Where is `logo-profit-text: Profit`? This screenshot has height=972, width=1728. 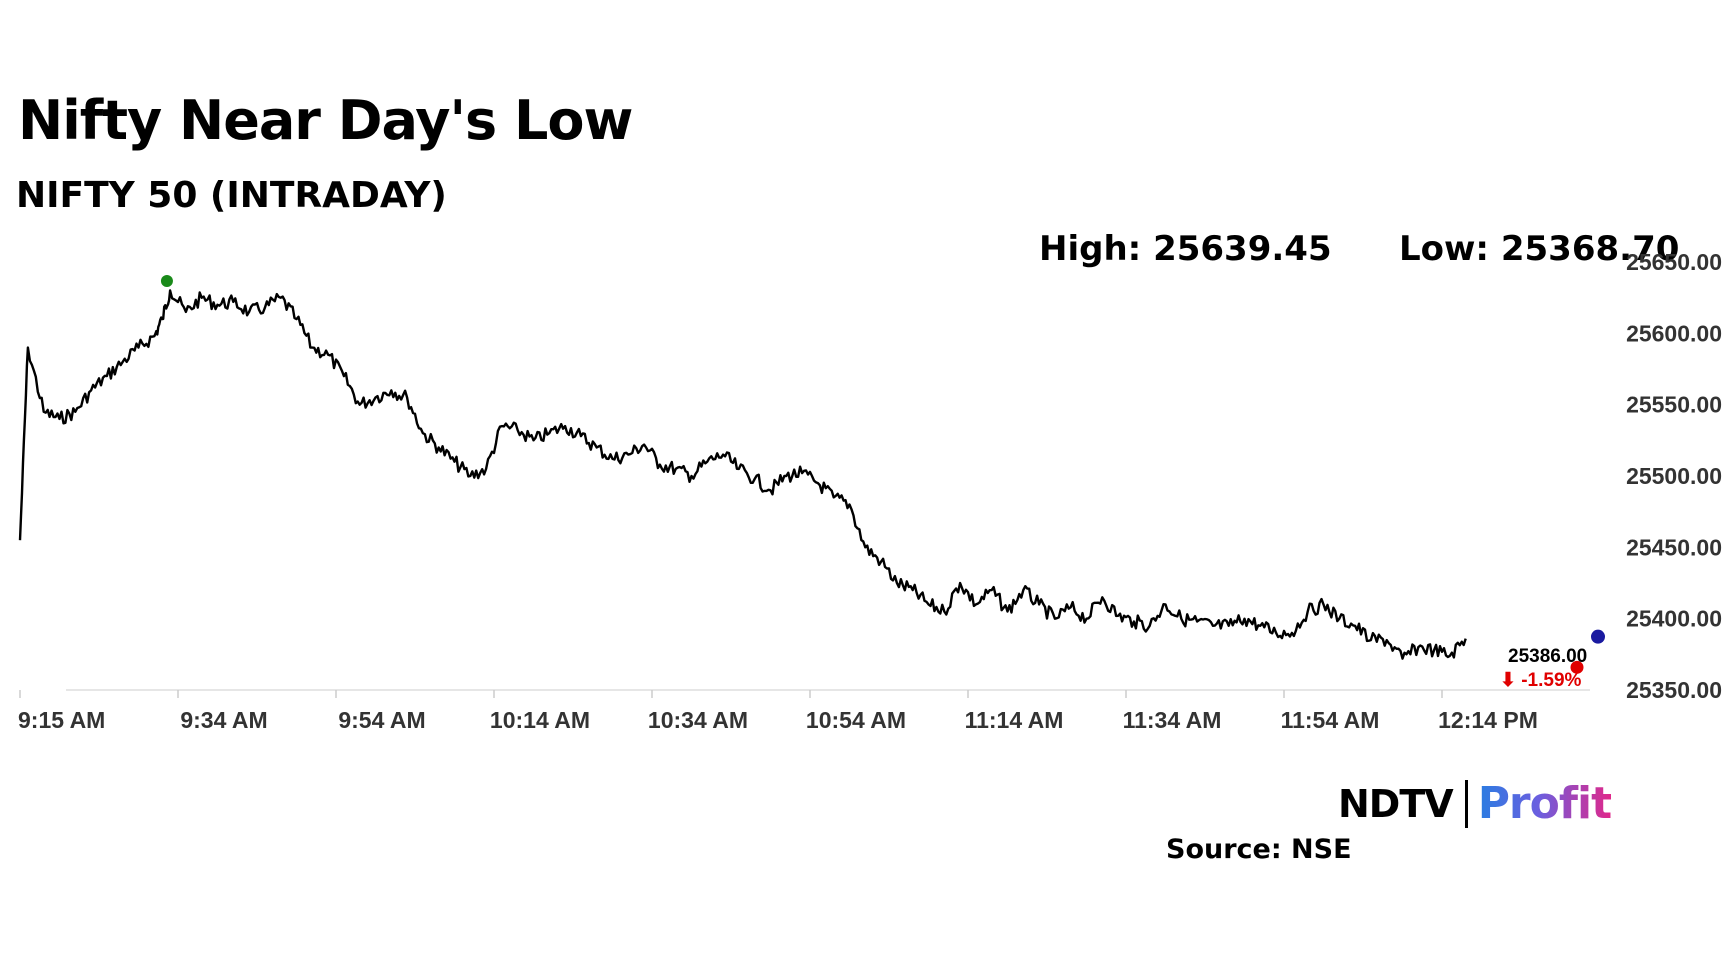 logo-profit-text: Profit is located at coordinates (1544, 803).